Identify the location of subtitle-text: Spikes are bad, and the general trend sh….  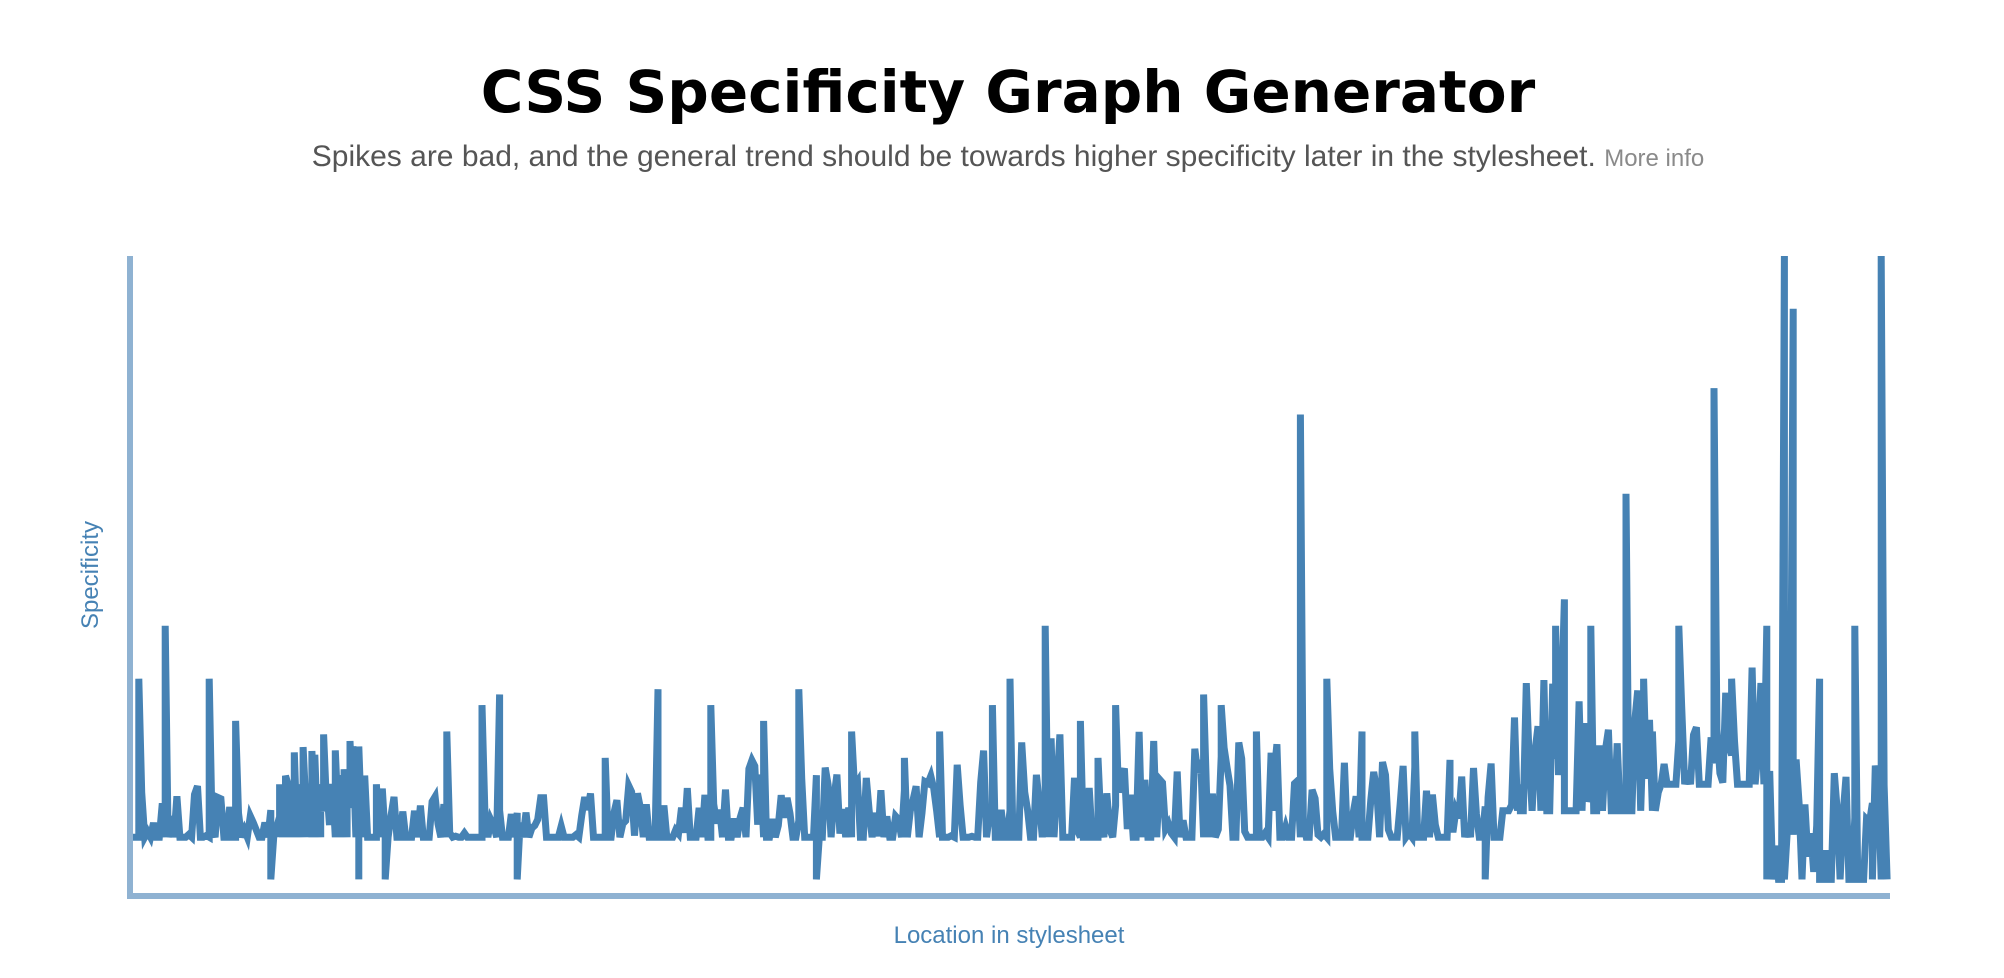
(953, 156).